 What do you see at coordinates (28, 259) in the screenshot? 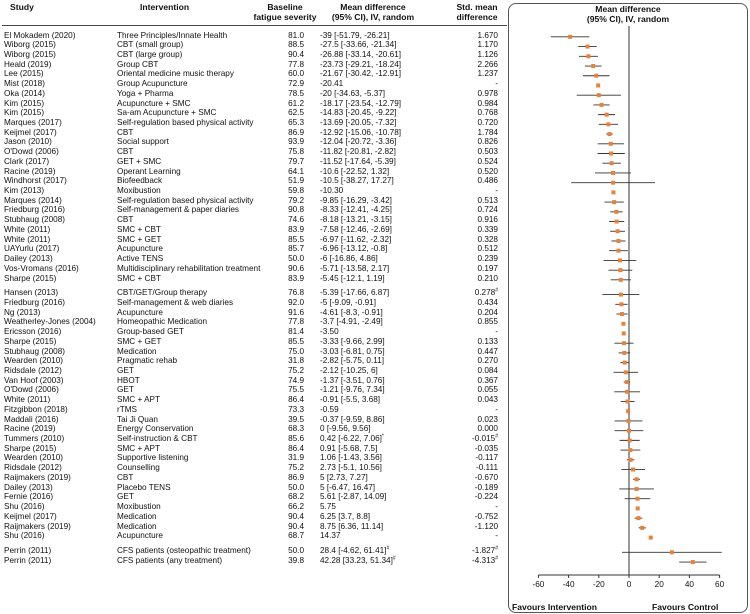
I see `study-name: Dailey (2013)` at bounding box center [28, 259].